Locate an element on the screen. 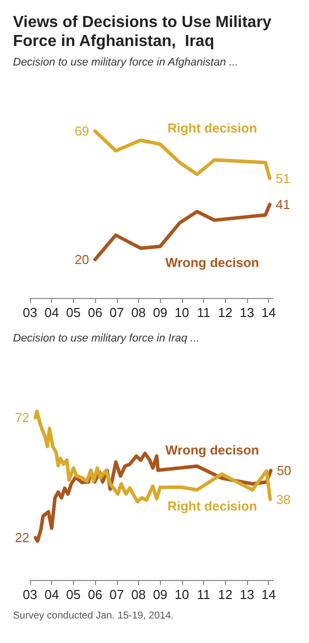 Image resolution: width=309 pixels, height=643 pixels. data-label: 50 is located at coordinates (284, 470).